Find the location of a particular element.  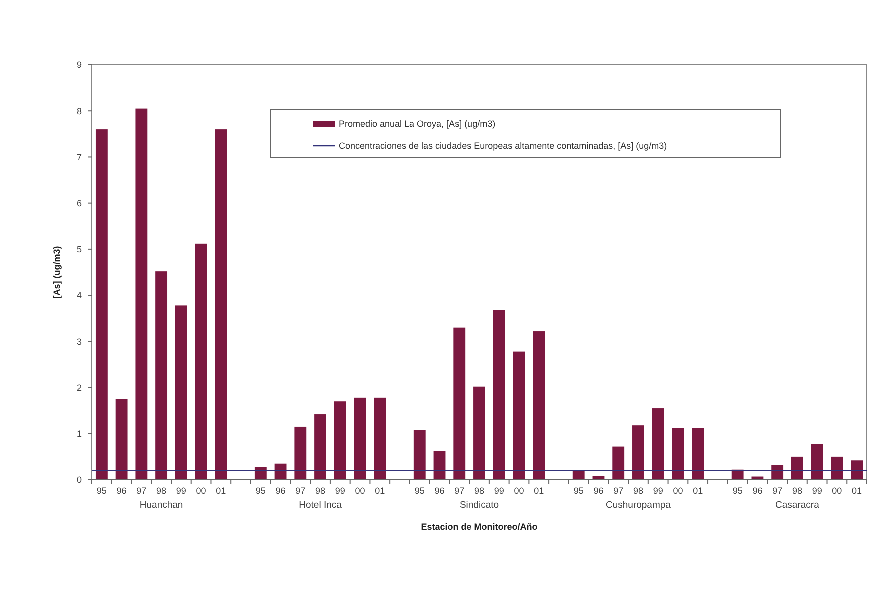

text: Huanchan is located at coordinates (162, 505).